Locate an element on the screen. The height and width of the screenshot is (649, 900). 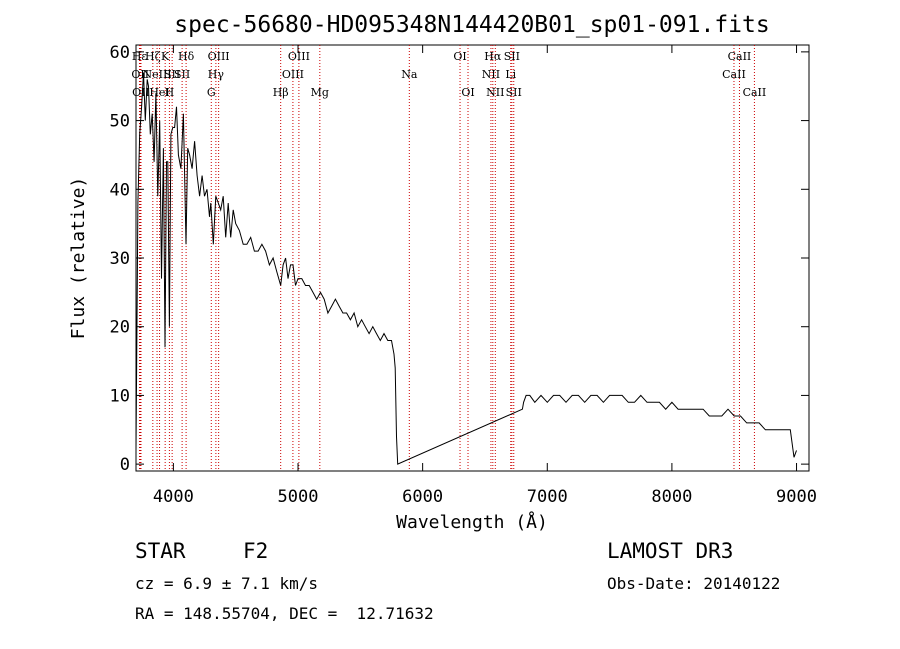
survey-name: LAMOST DR3 is located at coordinates (670, 551).